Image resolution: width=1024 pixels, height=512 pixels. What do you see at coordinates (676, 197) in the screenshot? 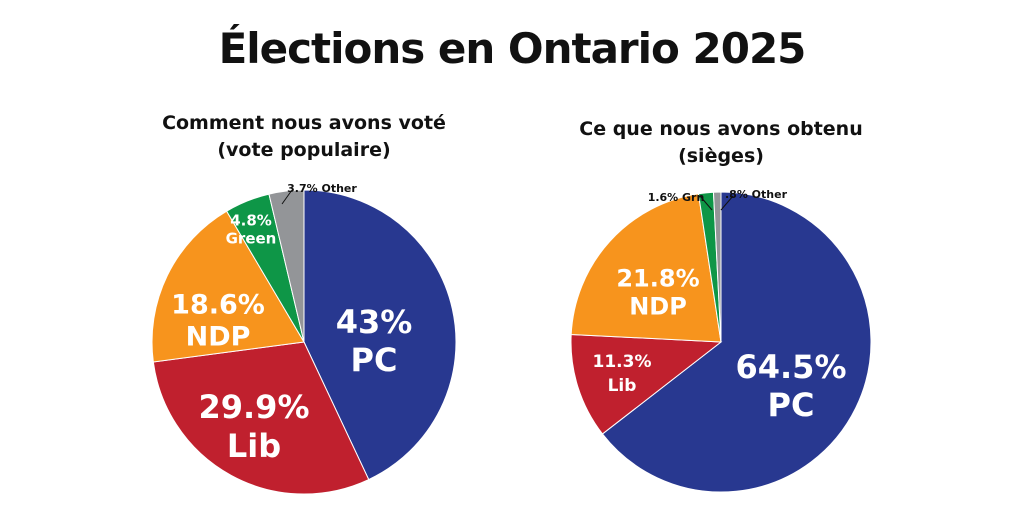
I see `pie-2-label-green: 1.6% Grn` at bounding box center [676, 197].